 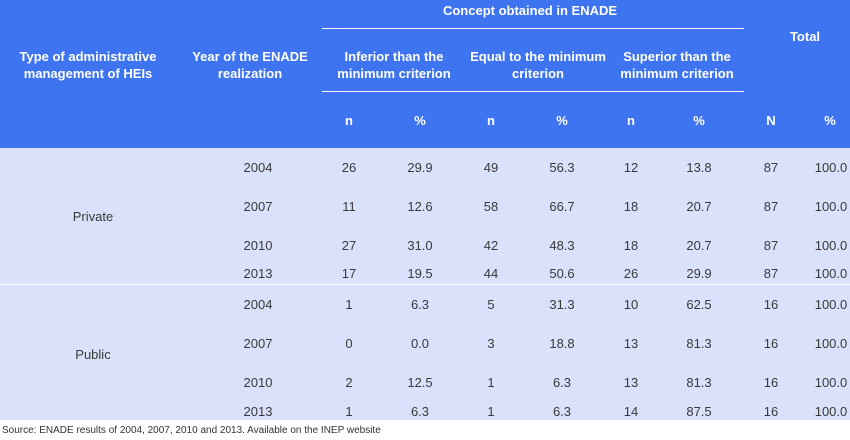 I want to click on concept-group-rule, so click(x=533, y=28).